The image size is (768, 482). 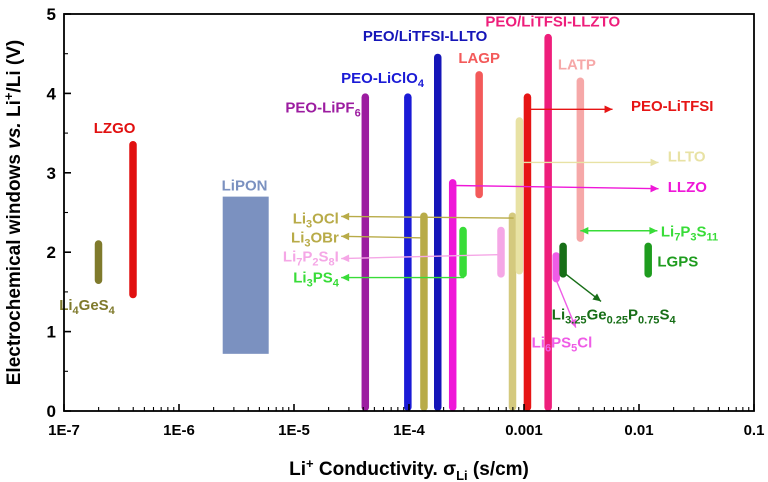 I want to click on arrow-llzo-line, so click(x=556, y=187).